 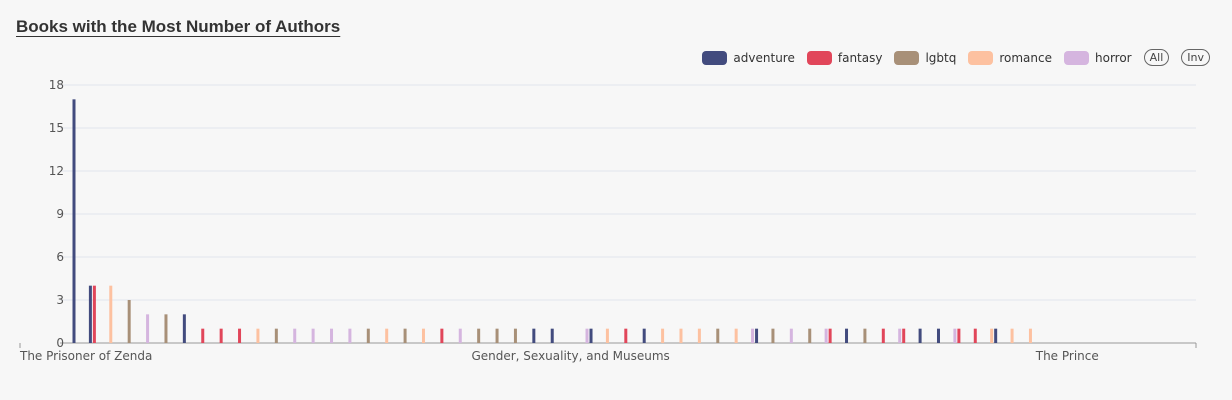 What do you see at coordinates (1067, 356) in the screenshot?
I see `x-tick-label: The Prince` at bounding box center [1067, 356].